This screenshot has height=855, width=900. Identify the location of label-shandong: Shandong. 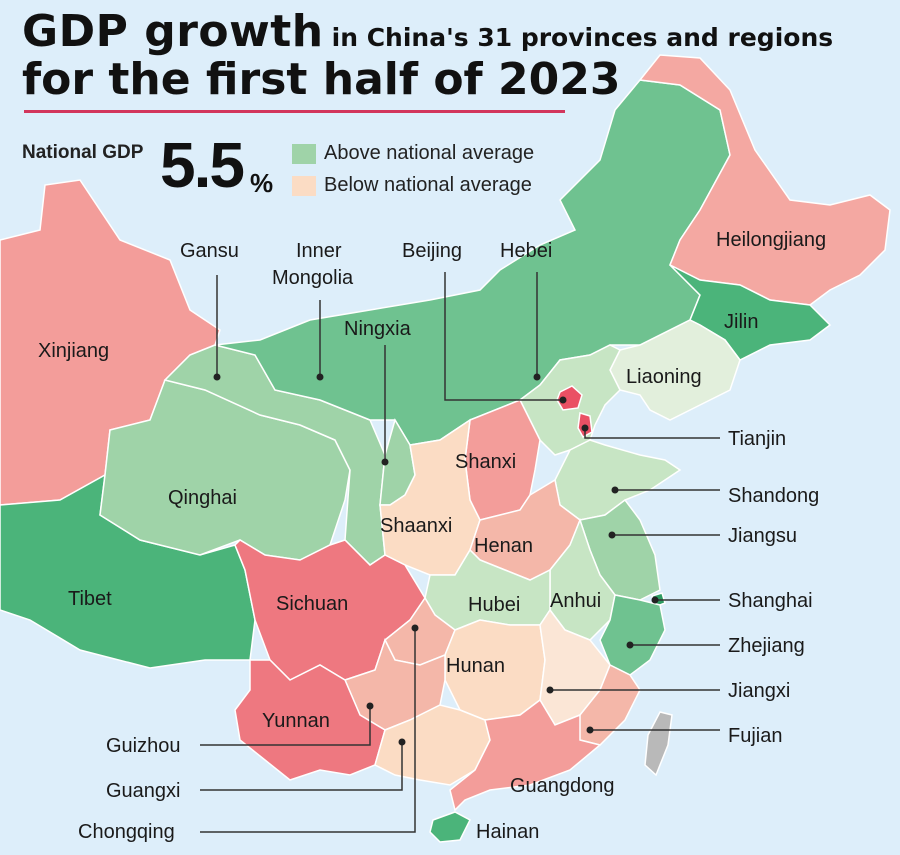
(773, 496).